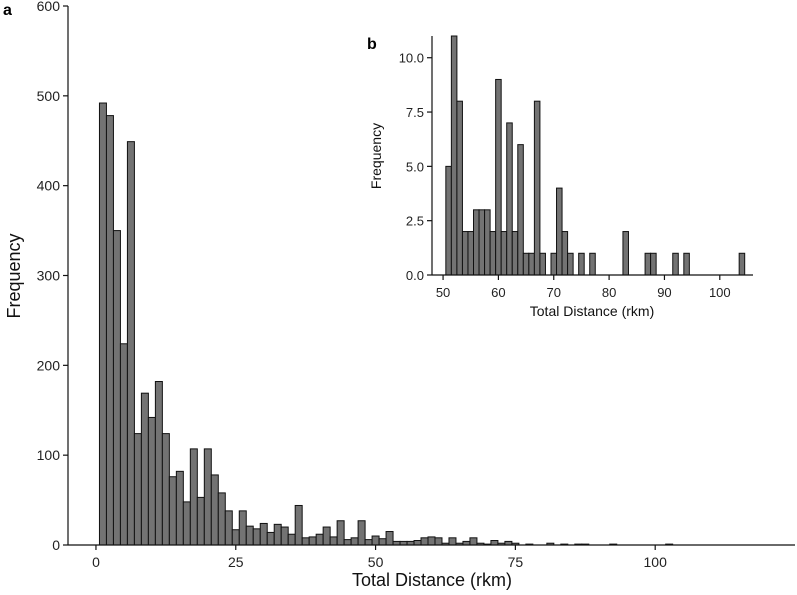  What do you see at coordinates (7, 10) in the screenshot?
I see `panel-label-a: a` at bounding box center [7, 10].